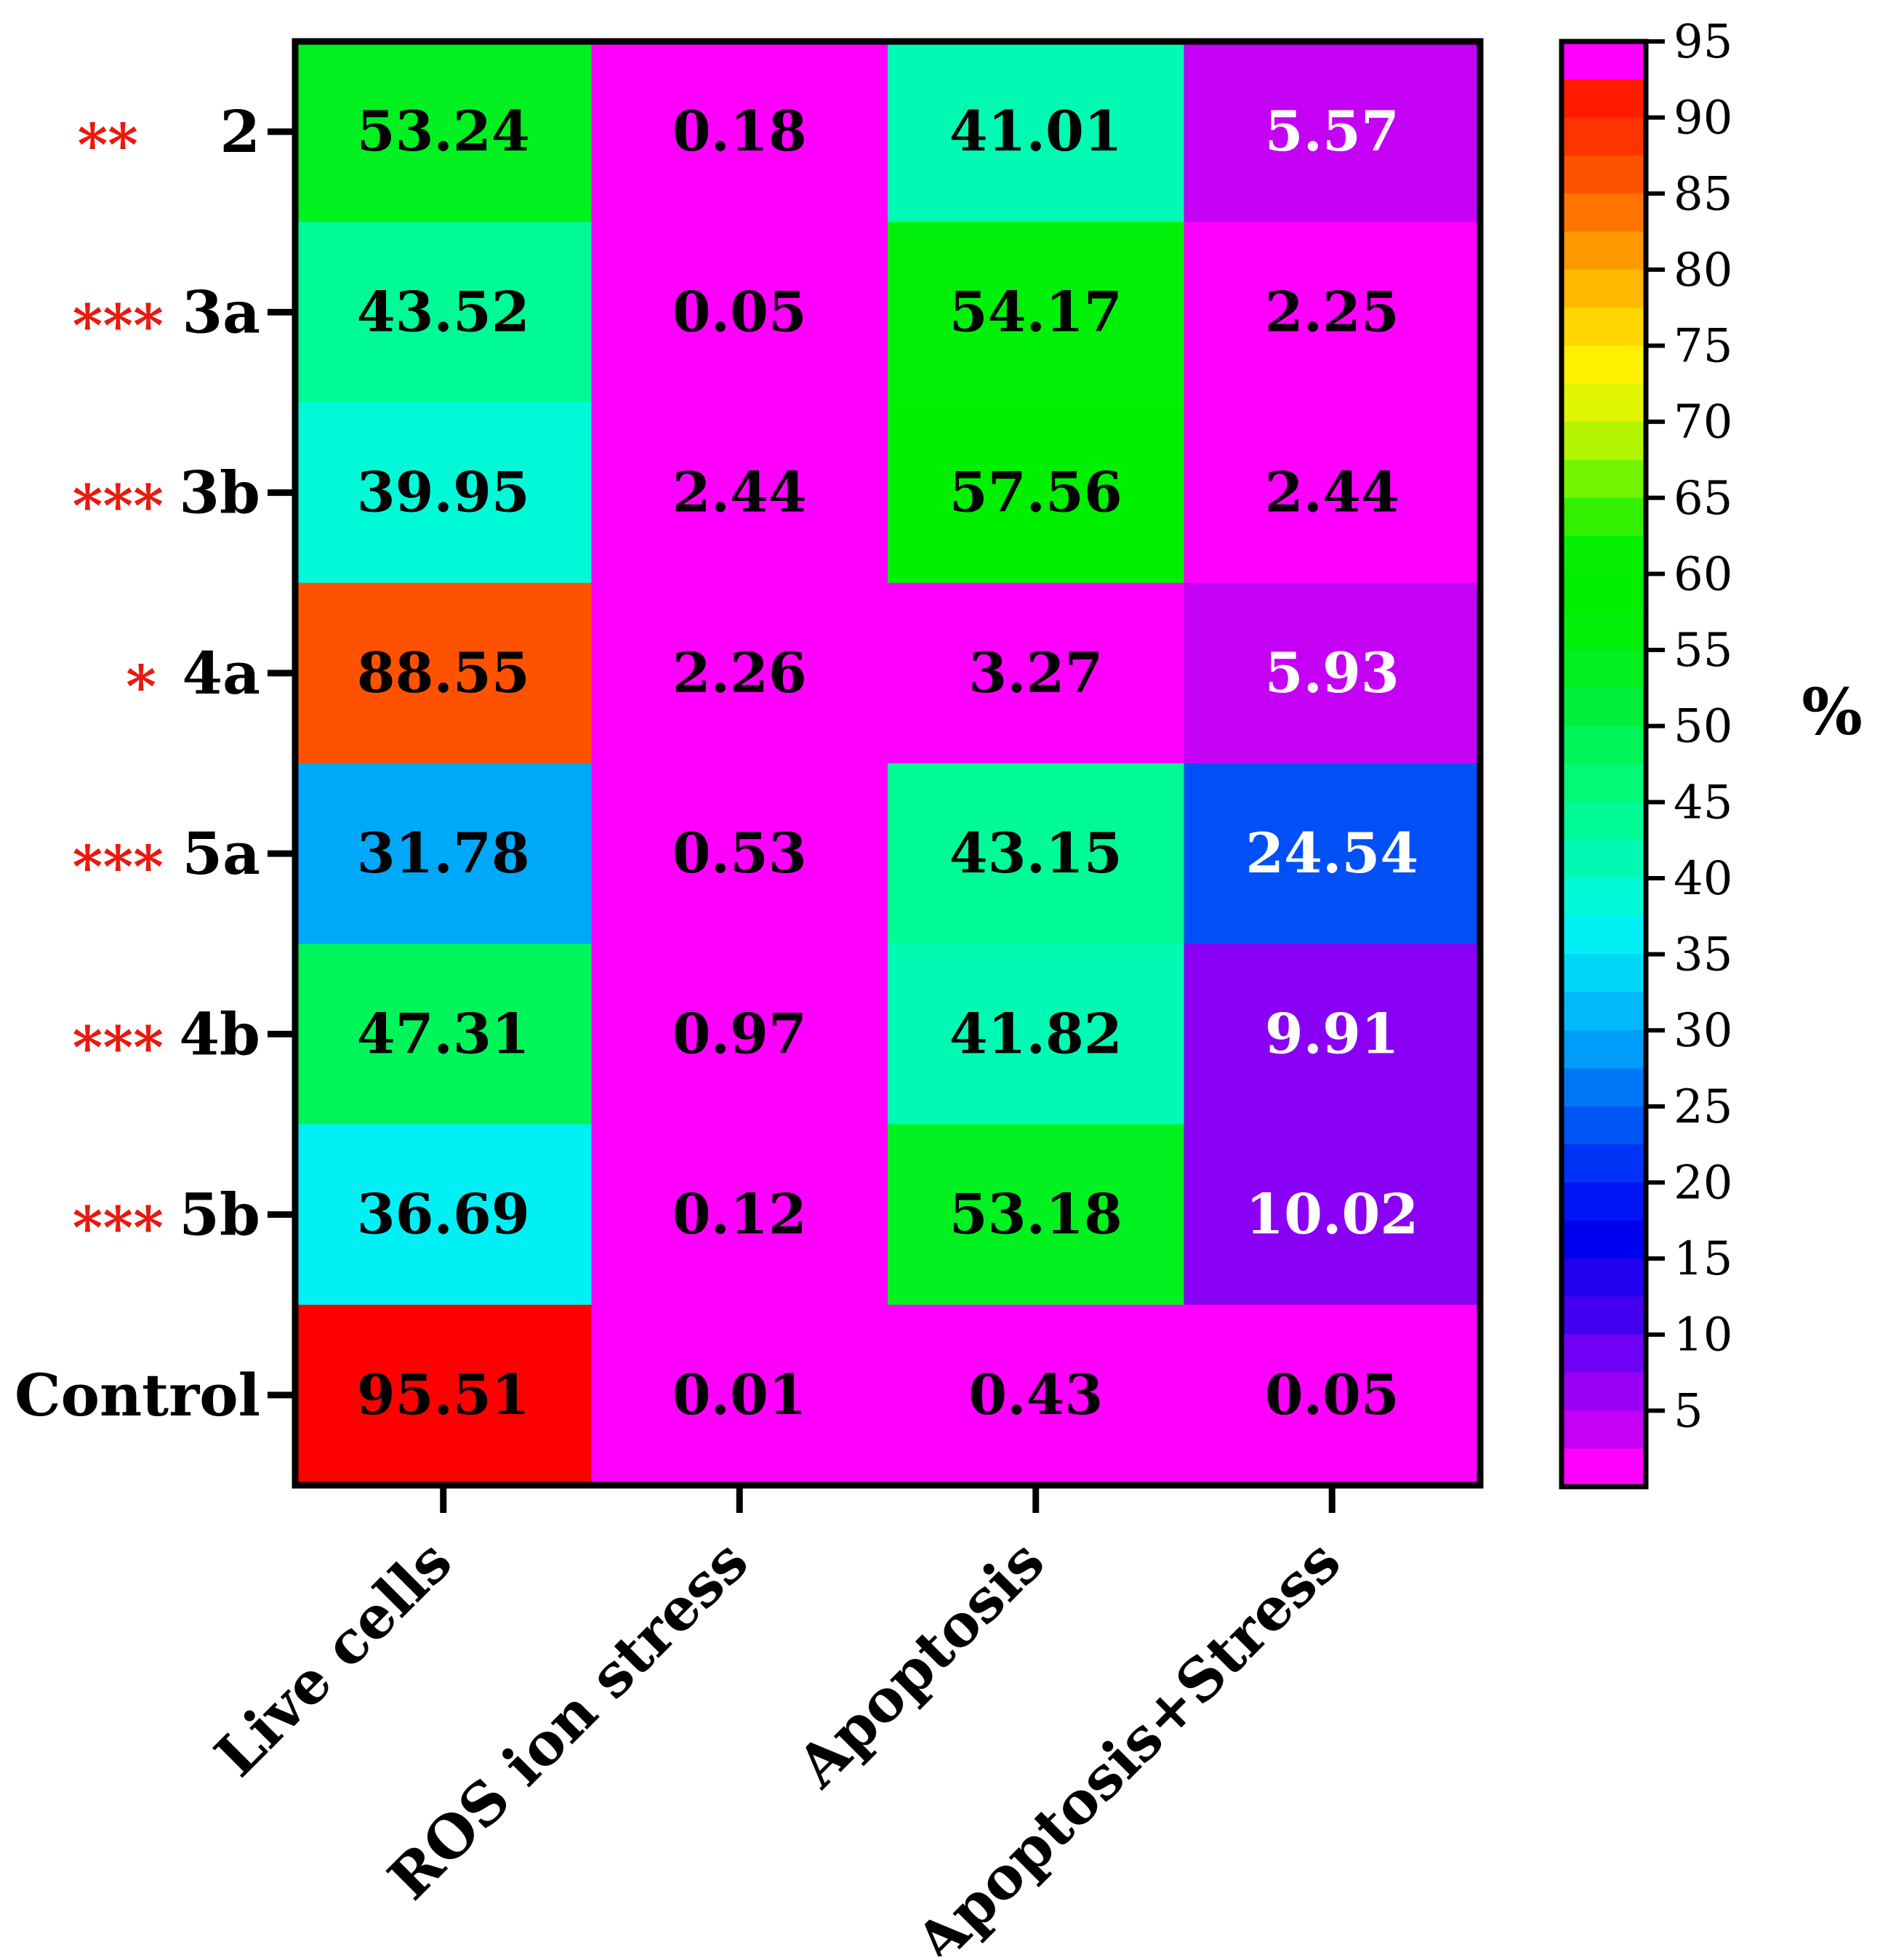  What do you see at coordinates (138, 1395) in the screenshot?
I see `row-label: Control` at bounding box center [138, 1395].